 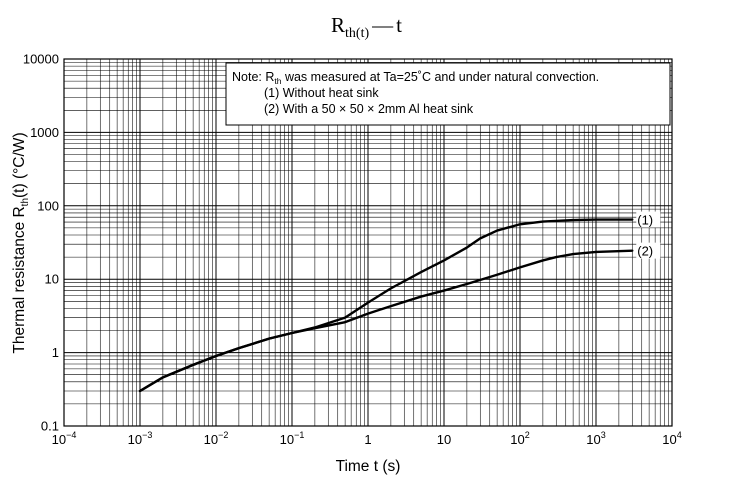 I want to click on series-labels: (1) (2), so click(x=648, y=235).